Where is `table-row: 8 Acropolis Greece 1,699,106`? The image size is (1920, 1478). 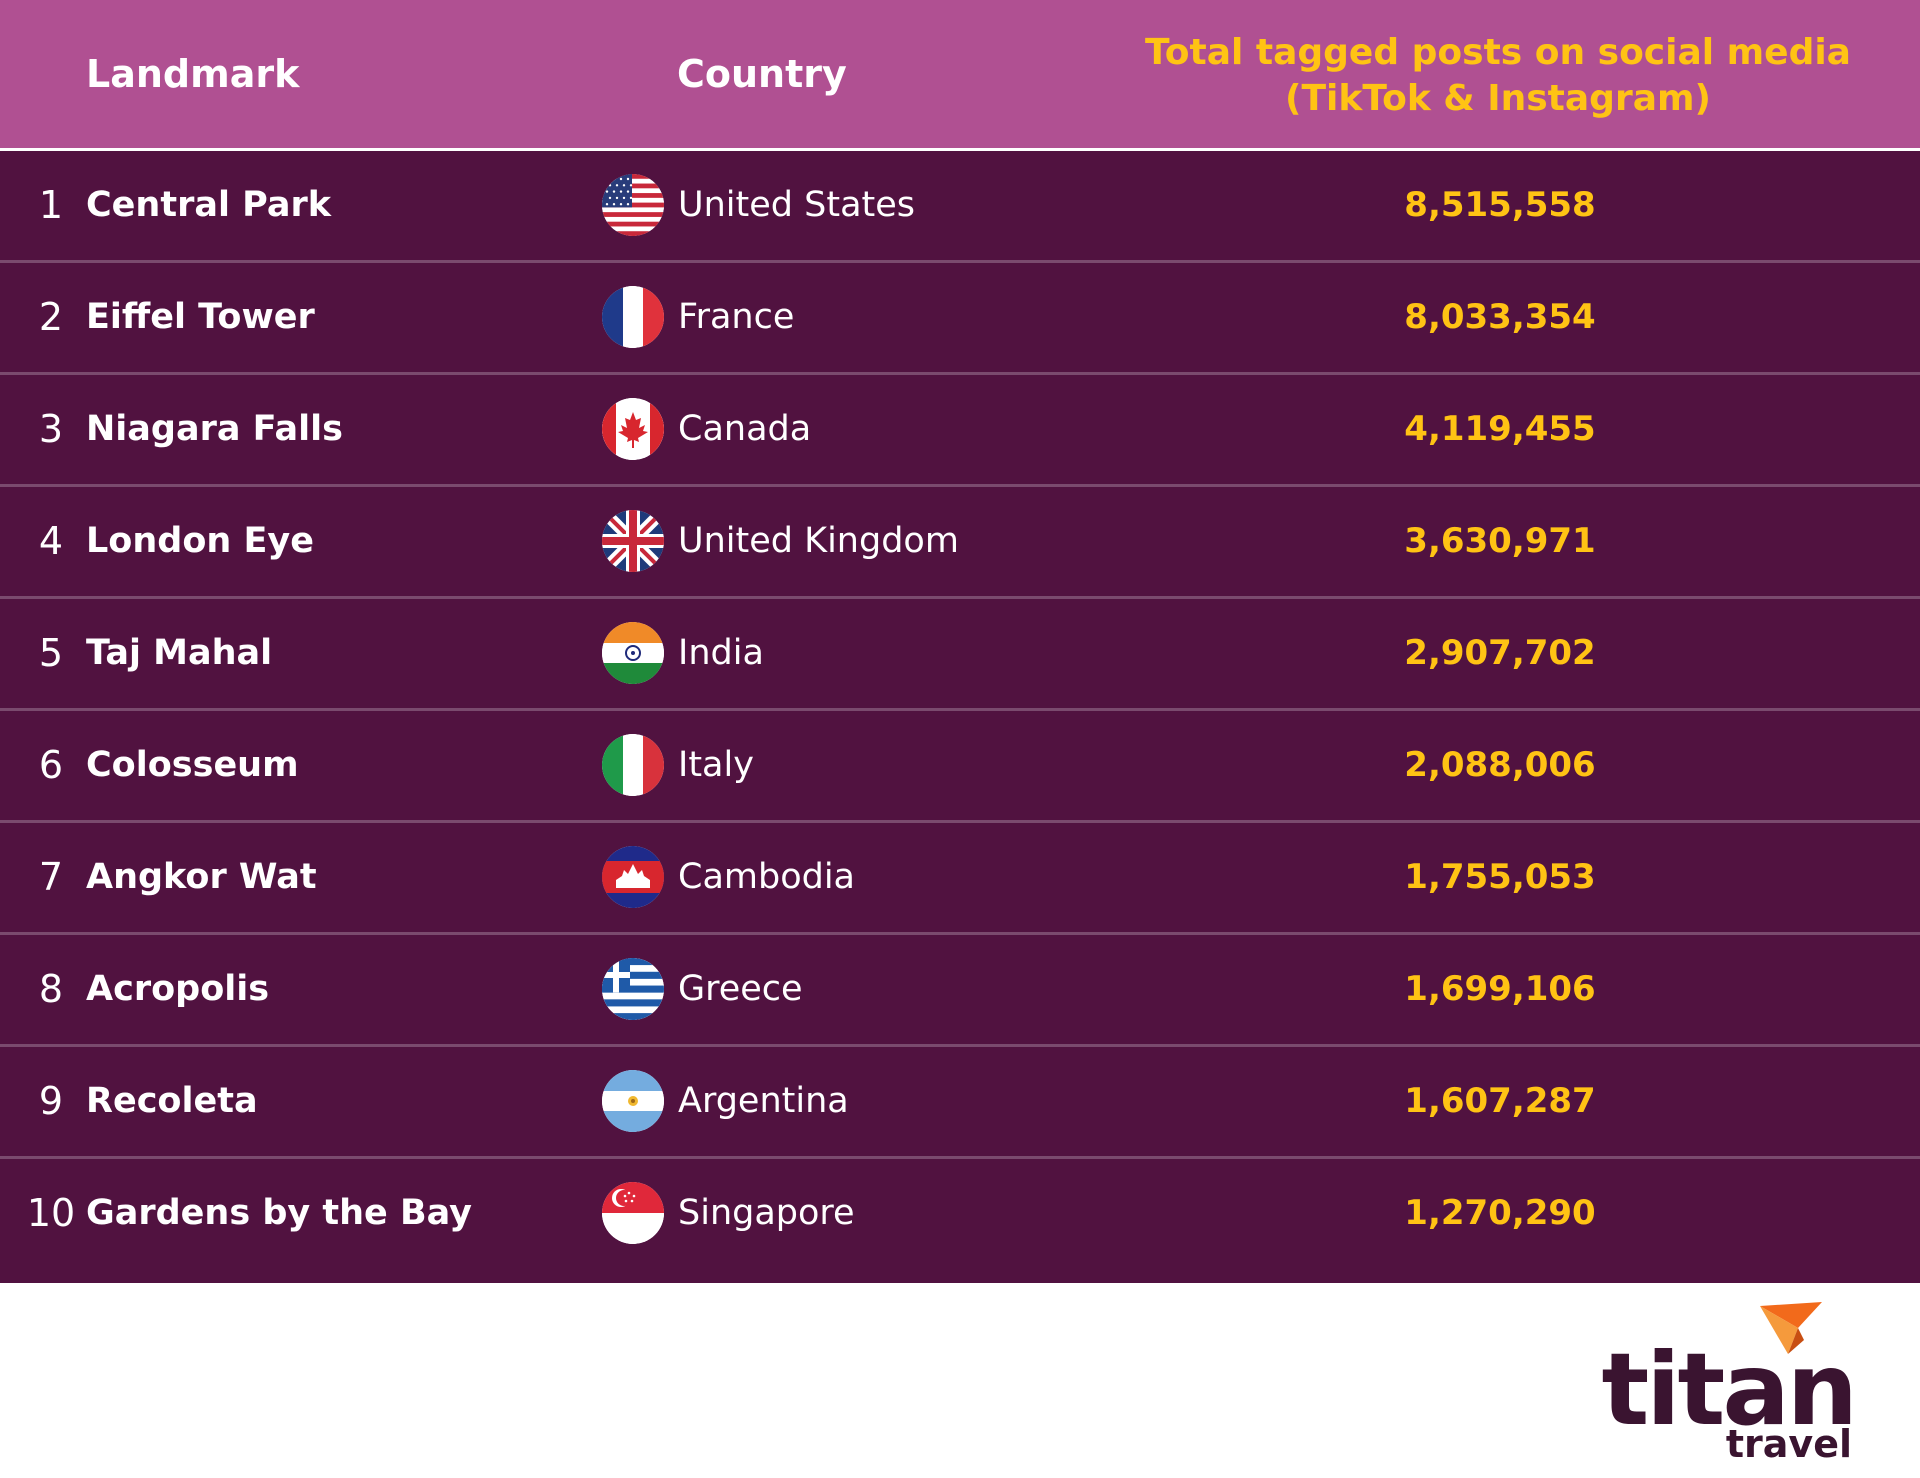
table-row: 8 Acropolis Greece 1,699,106 is located at coordinates (960, 991).